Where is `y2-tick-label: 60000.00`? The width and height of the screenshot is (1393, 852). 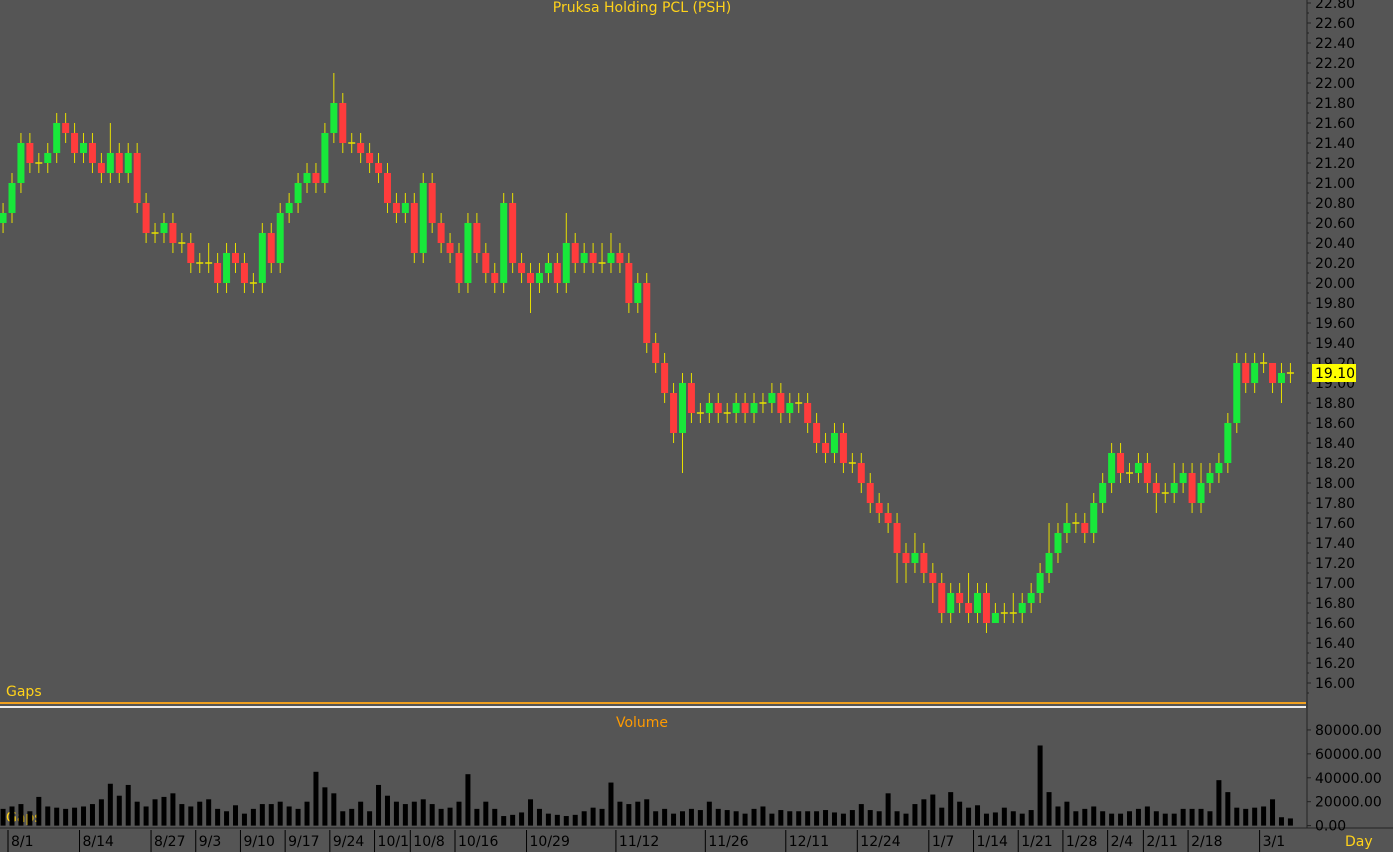 y2-tick-label: 60000.00 is located at coordinates (1348, 755).